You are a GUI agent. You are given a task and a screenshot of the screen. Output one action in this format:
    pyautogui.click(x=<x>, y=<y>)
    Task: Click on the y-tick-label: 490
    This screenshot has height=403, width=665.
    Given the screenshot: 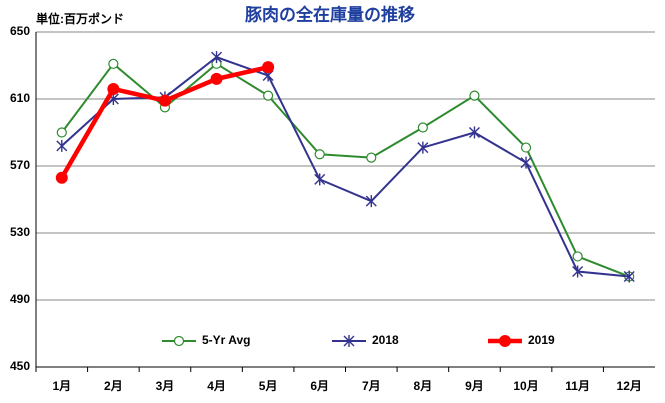 What is the action you would take?
    pyautogui.click(x=20, y=299)
    